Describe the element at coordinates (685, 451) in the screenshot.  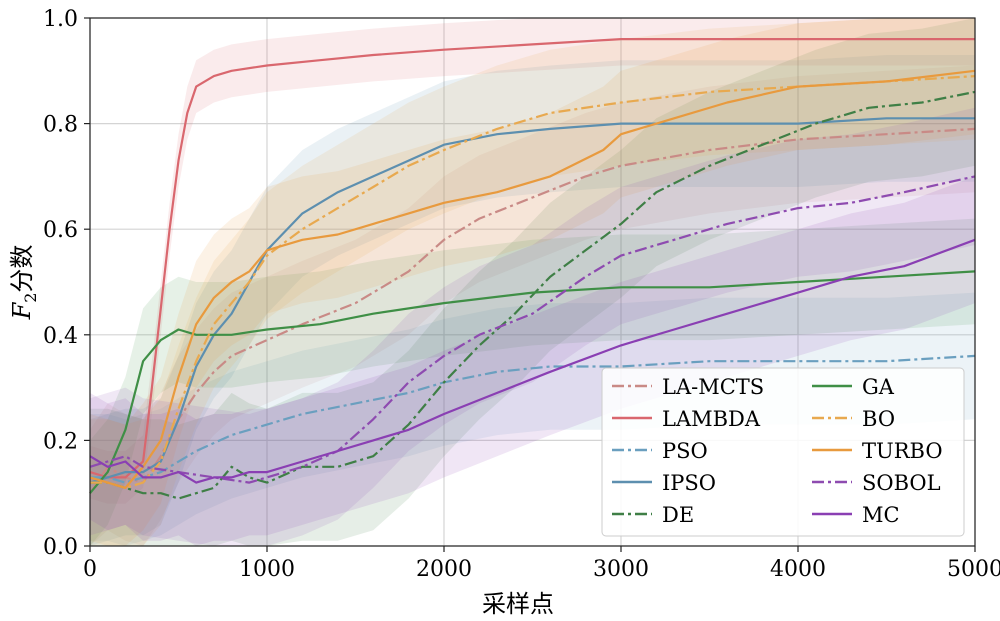
I see `legend-label-pso: PSO` at that location.